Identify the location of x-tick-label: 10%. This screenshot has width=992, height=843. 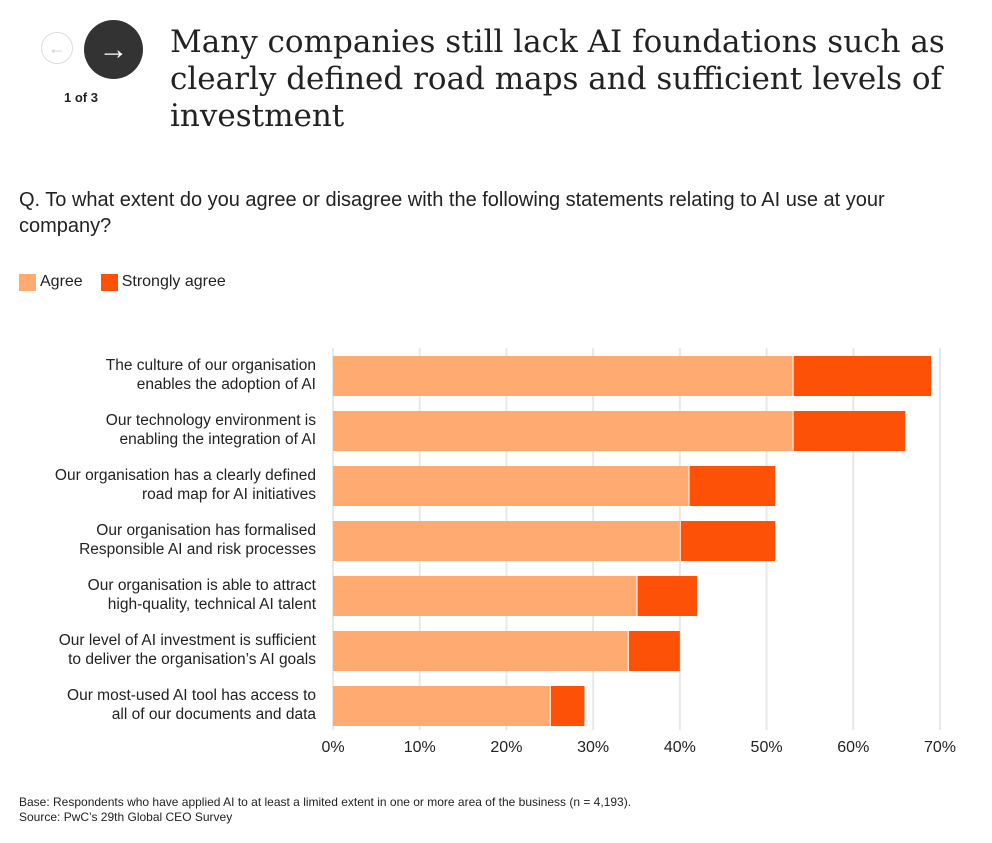
(420, 747).